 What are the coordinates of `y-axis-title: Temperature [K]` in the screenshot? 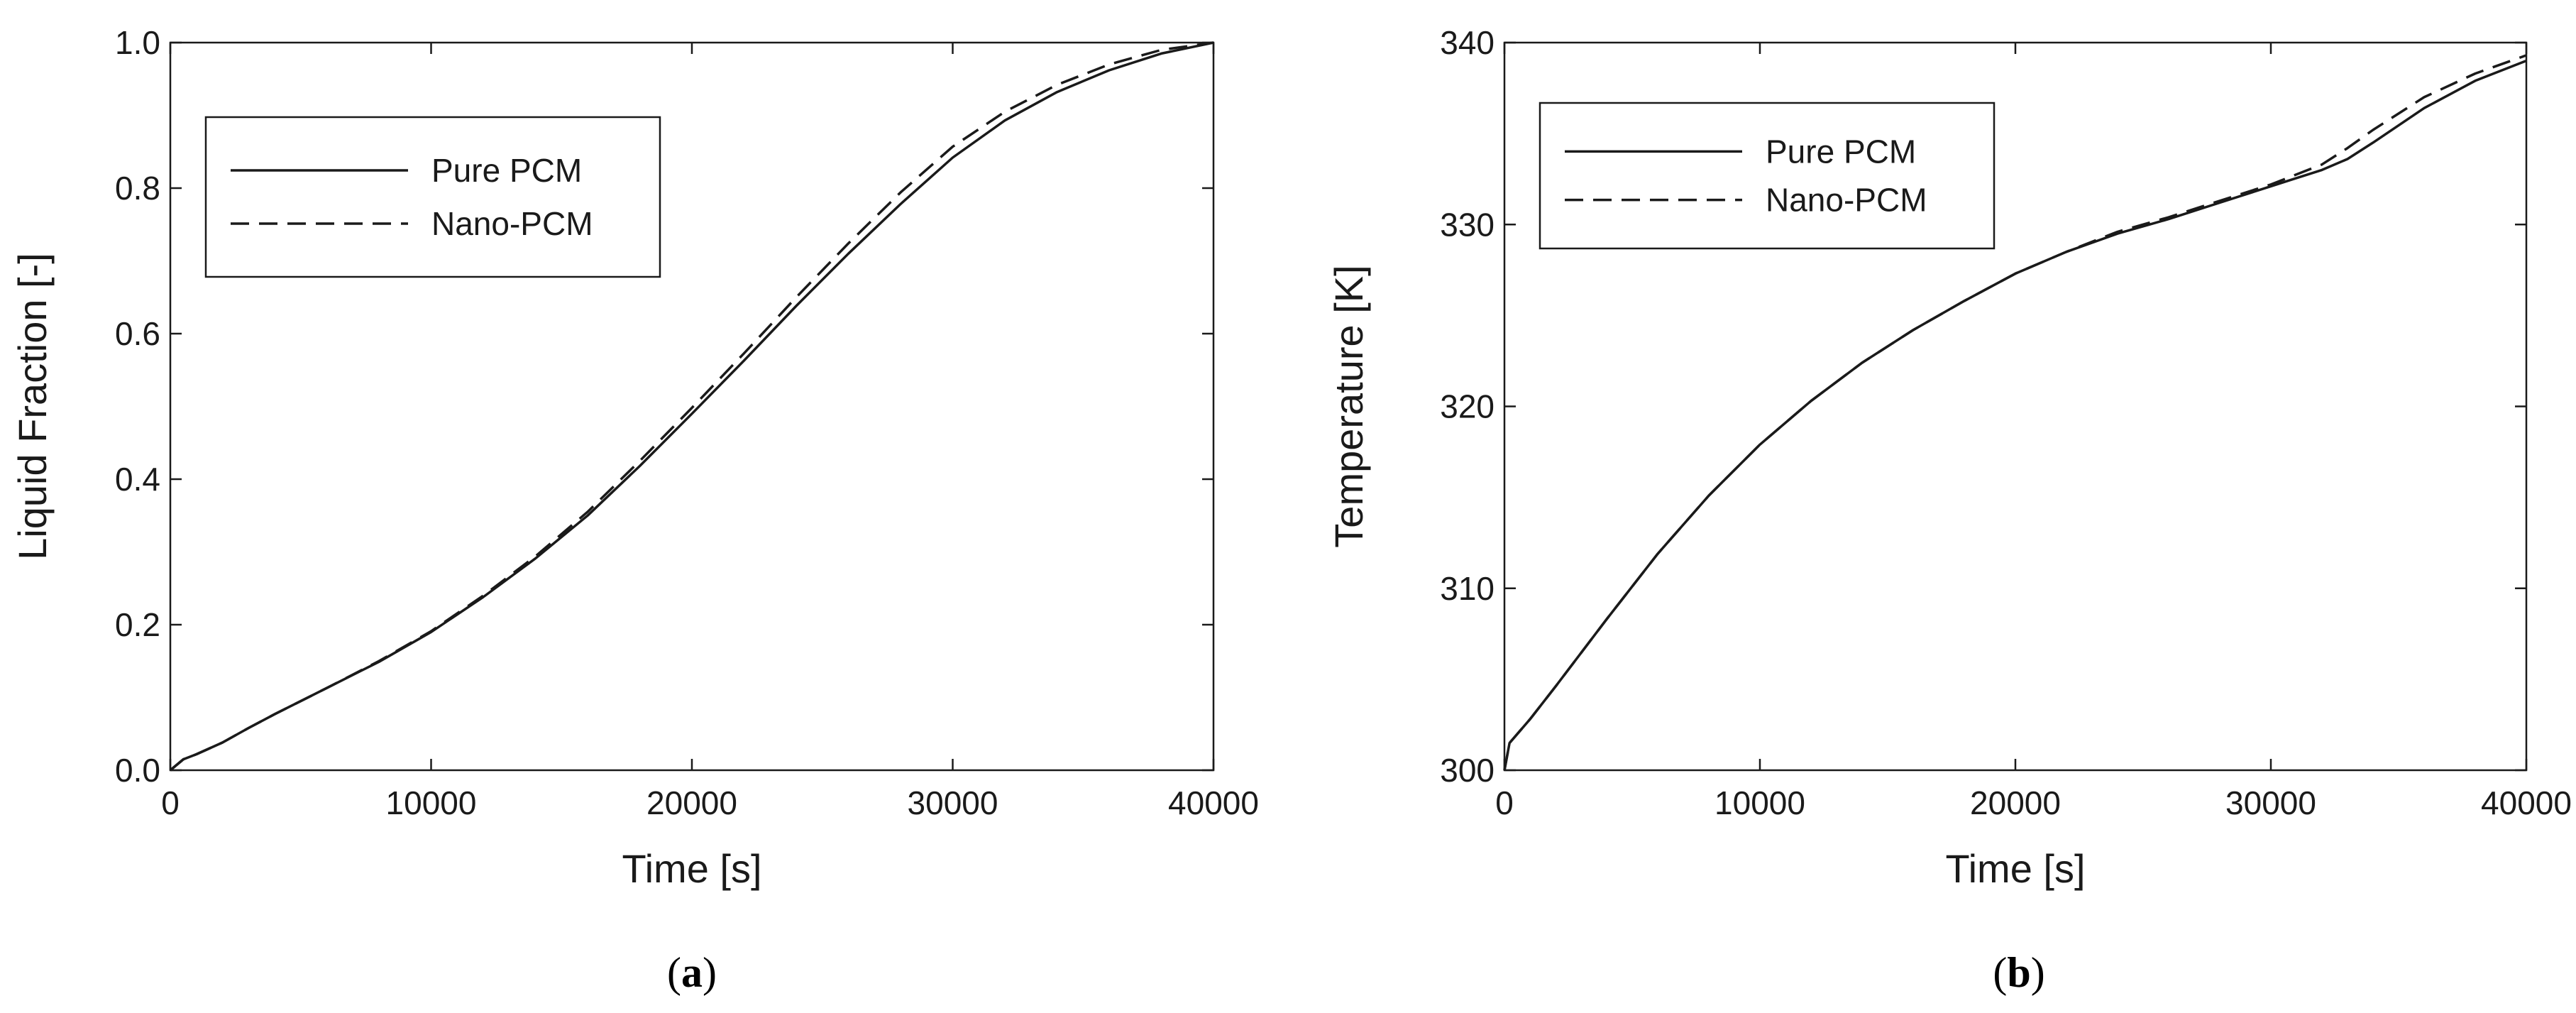 It's located at (1348, 406).